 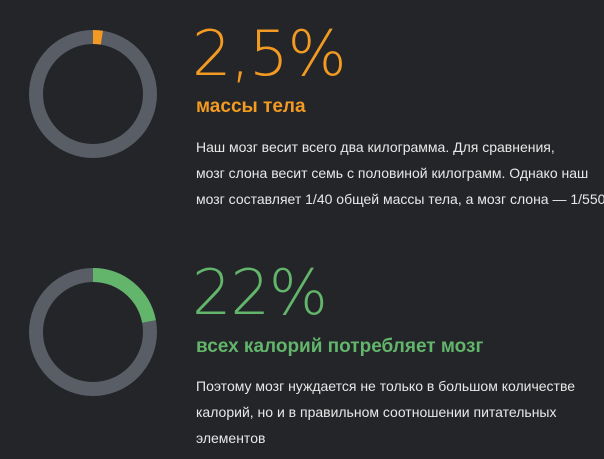 I want to click on description-line: элементов, so click(x=231, y=438).